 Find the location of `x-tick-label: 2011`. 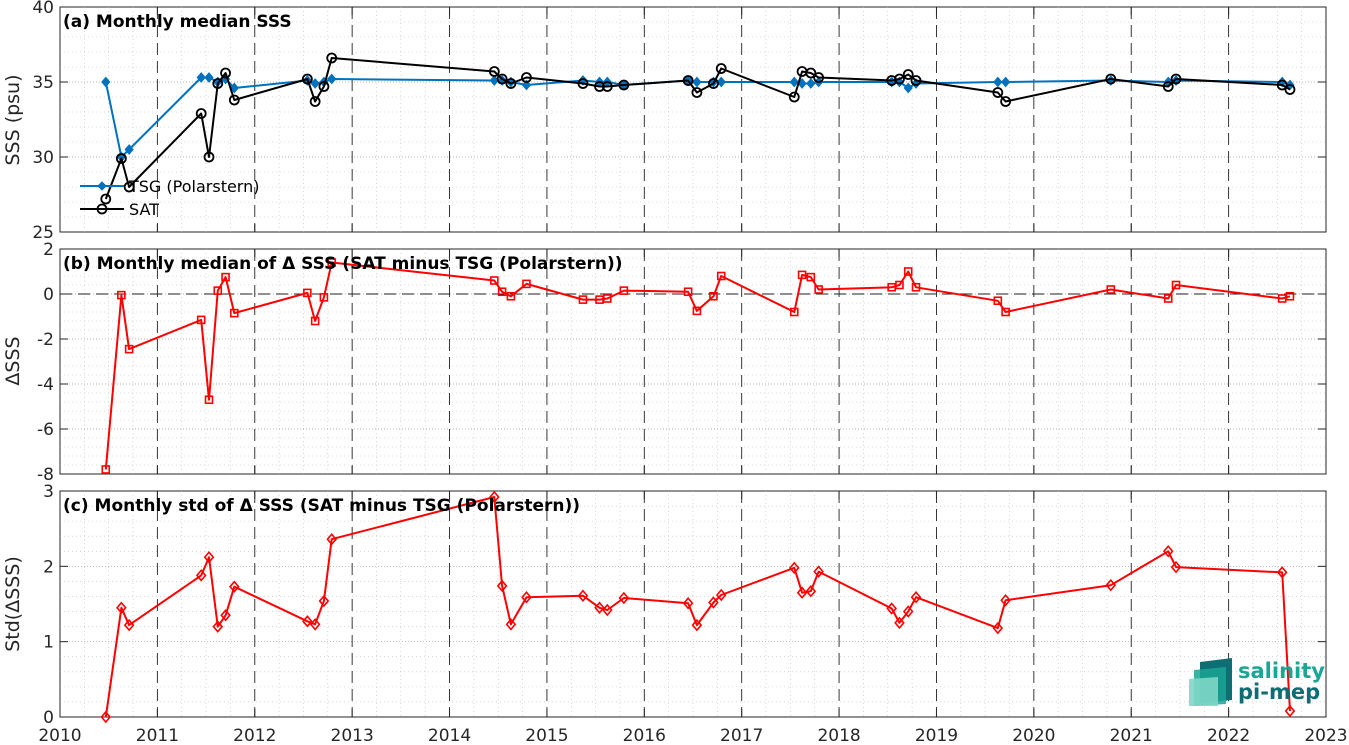

x-tick-label: 2011 is located at coordinates (157, 735).